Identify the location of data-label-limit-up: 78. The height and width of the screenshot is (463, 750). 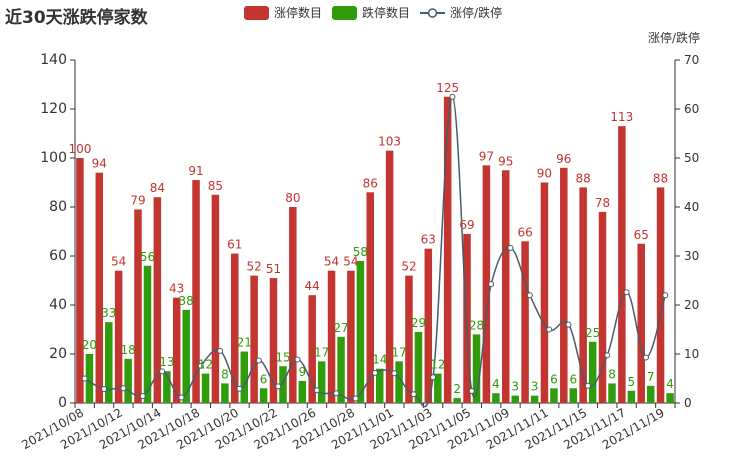
(602, 203).